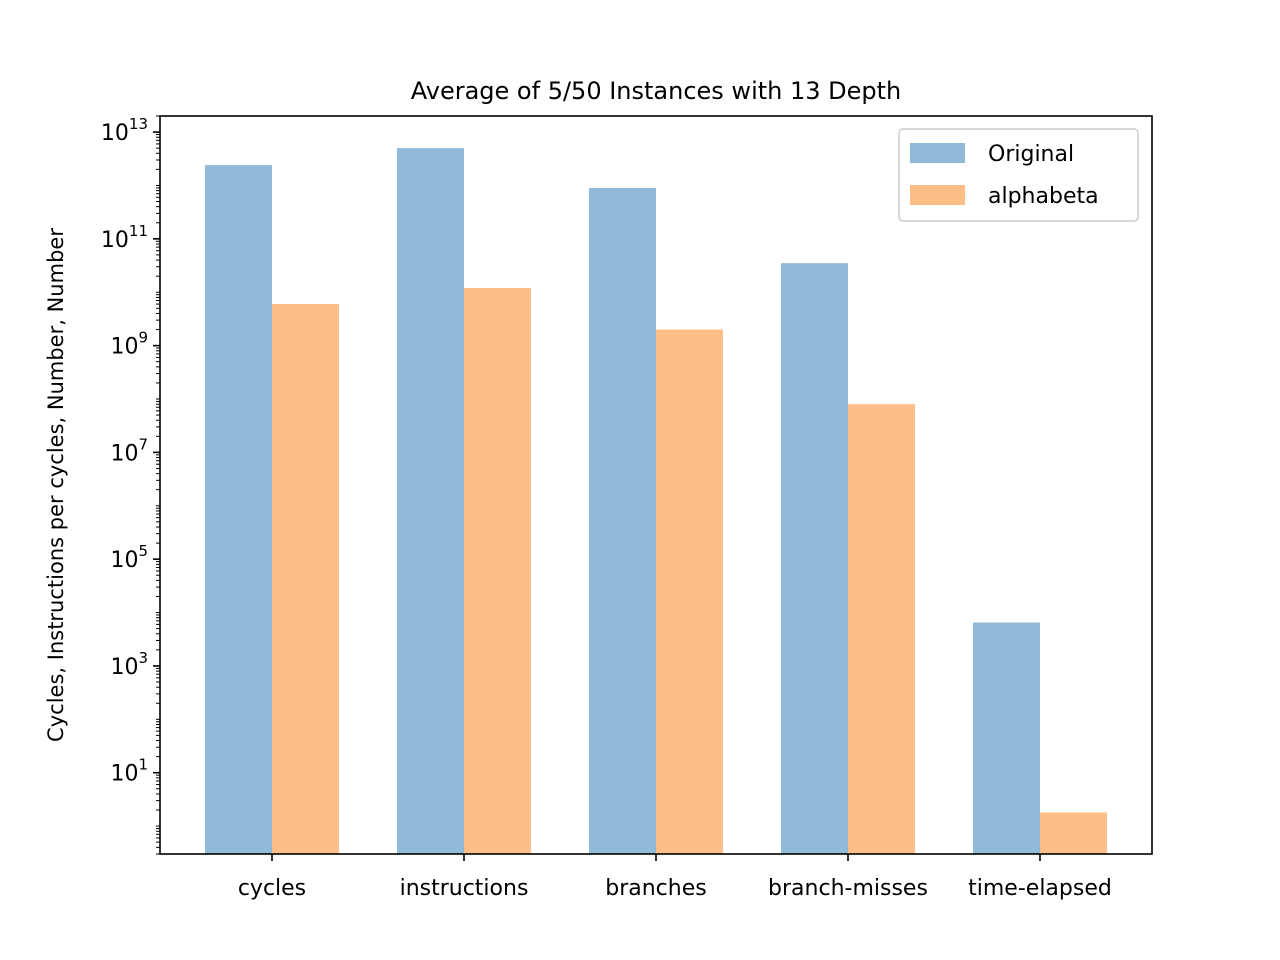  What do you see at coordinates (1031, 154) in the screenshot?
I see `legend-label-original: Original` at bounding box center [1031, 154].